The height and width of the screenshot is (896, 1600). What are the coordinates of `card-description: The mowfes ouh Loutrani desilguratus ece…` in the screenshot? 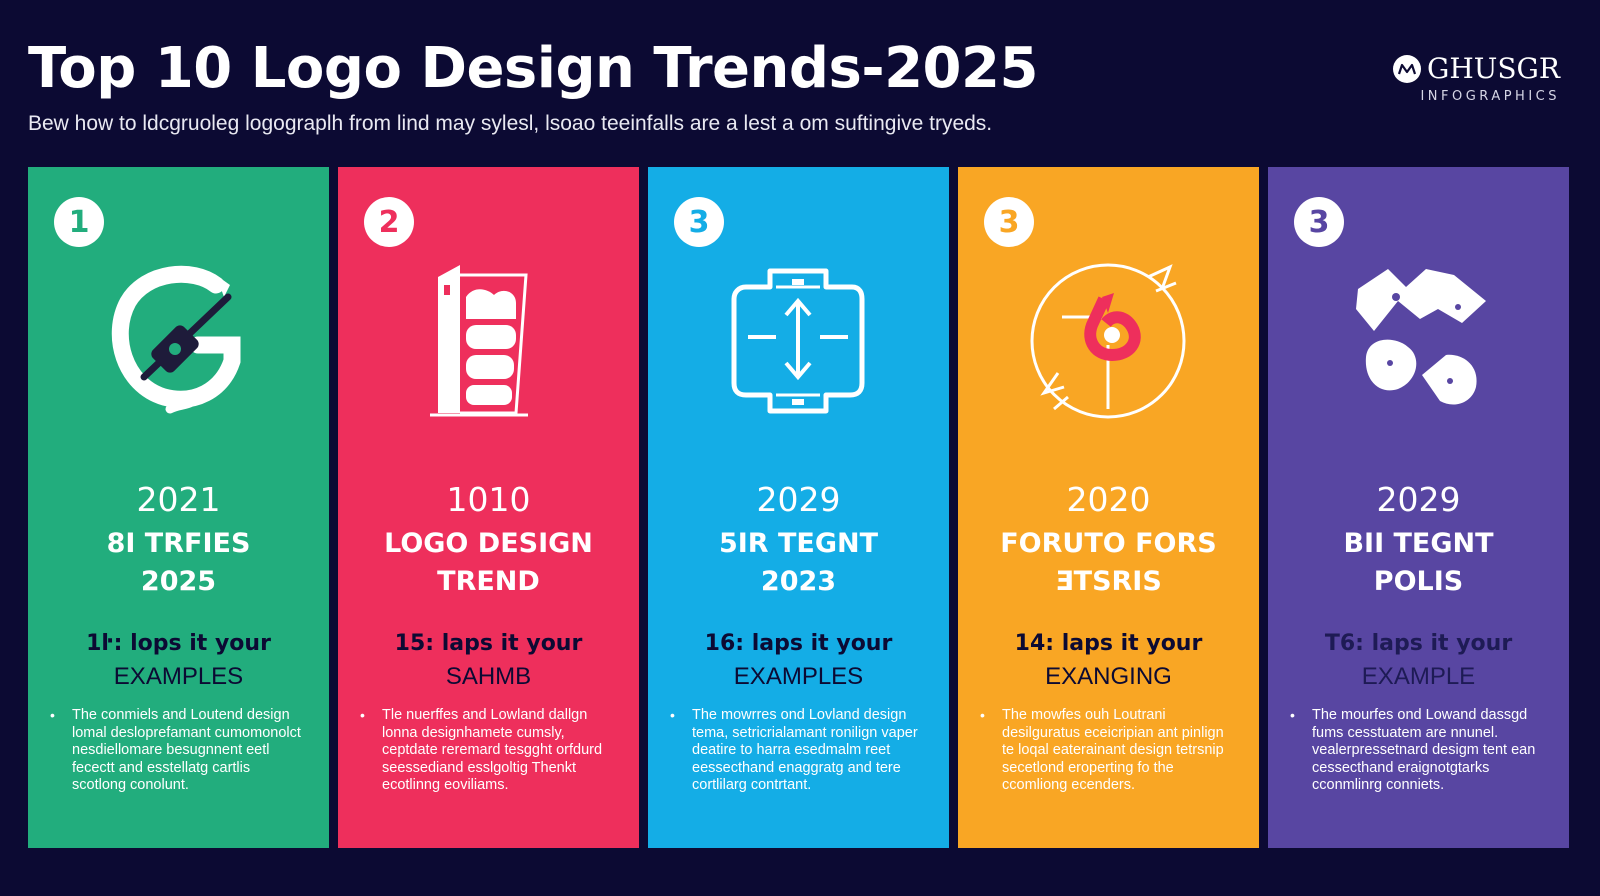 It's located at (1107, 751).